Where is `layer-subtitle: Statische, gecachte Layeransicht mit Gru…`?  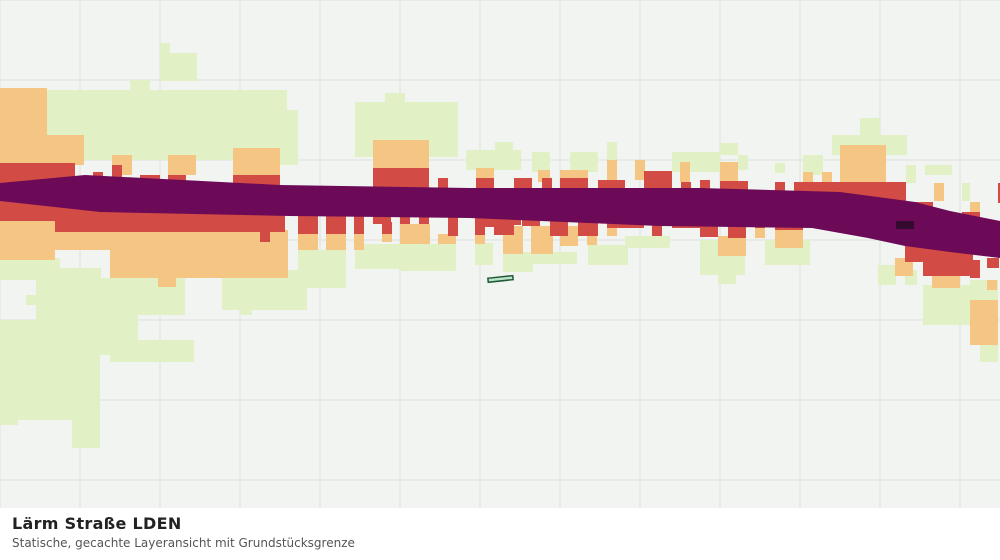 layer-subtitle: Statische, gecachte Layeransicht mit Gru… is located at coordinates (183, 543).